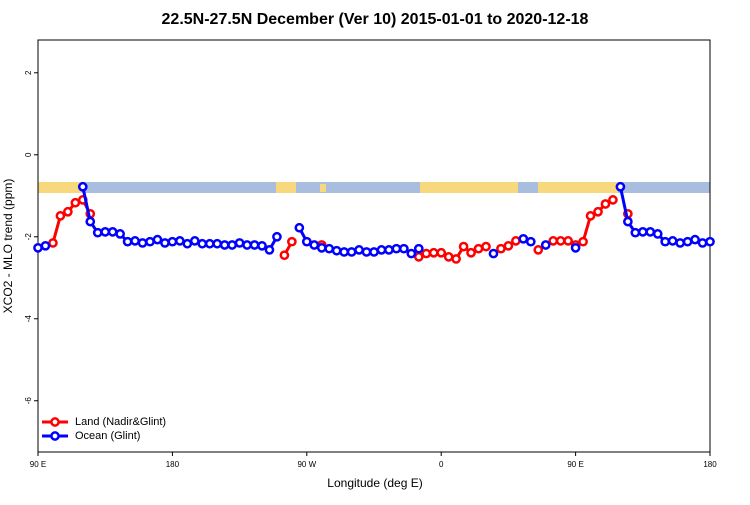 The height and width of the screenshot is (505, 750). What do you see at coordinates (28, 72) in the screenshot?
I see `y-tick-label: 2` at bounding box center [28, 72].